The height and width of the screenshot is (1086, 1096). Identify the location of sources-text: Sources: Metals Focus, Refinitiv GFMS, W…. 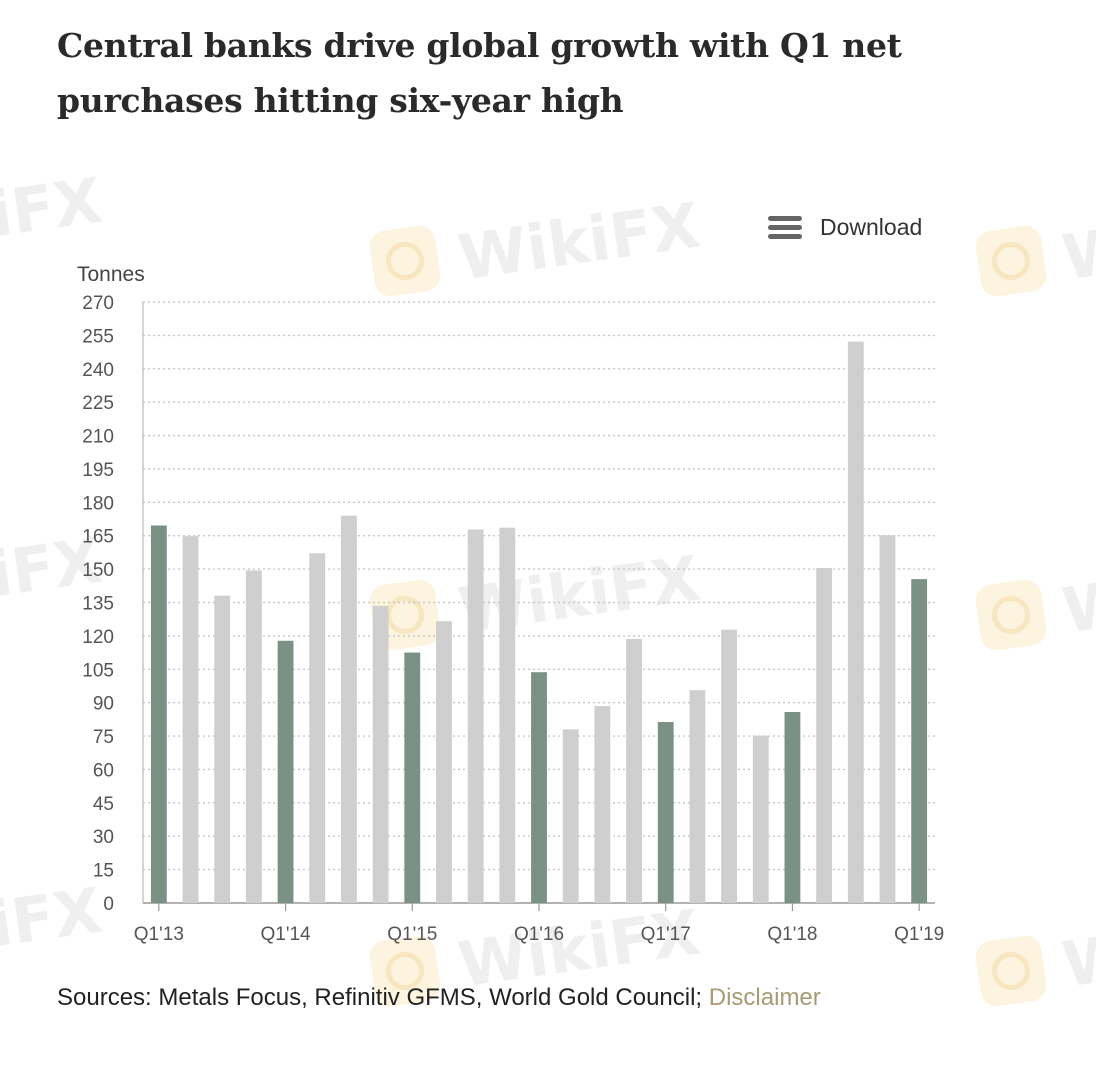
(383, 997).